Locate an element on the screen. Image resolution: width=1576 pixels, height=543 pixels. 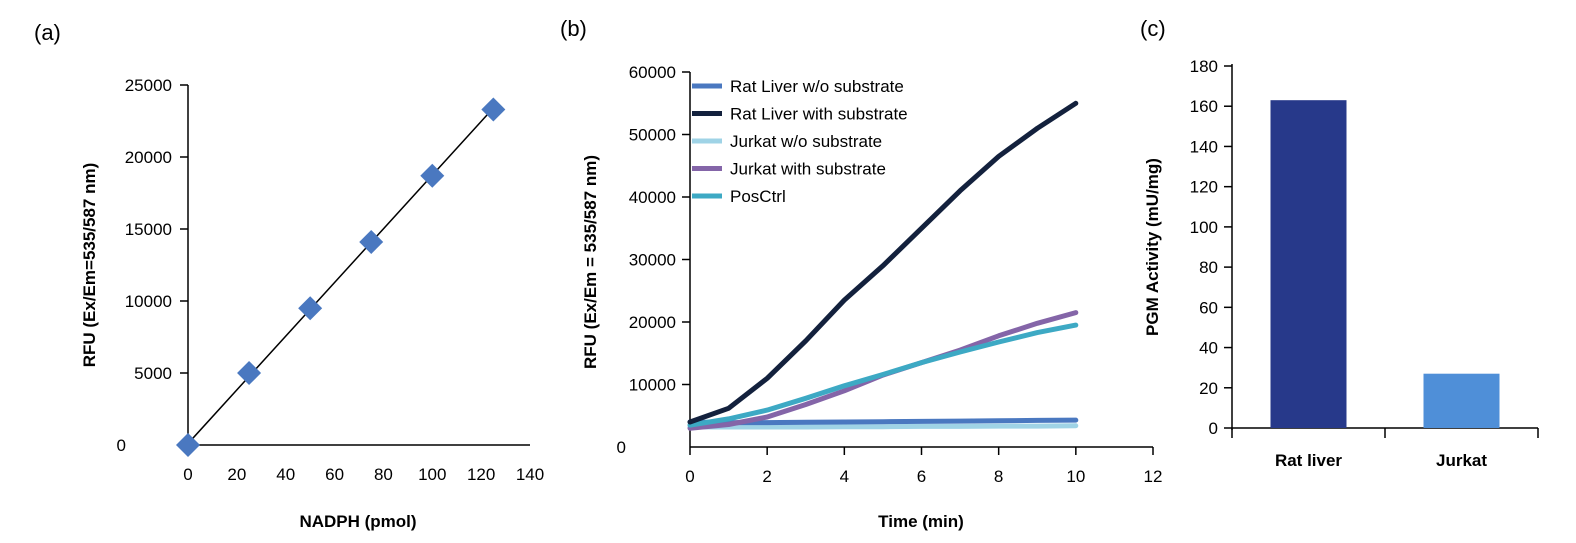
panel-a-label: (a) is located at coordinates (47, 32).